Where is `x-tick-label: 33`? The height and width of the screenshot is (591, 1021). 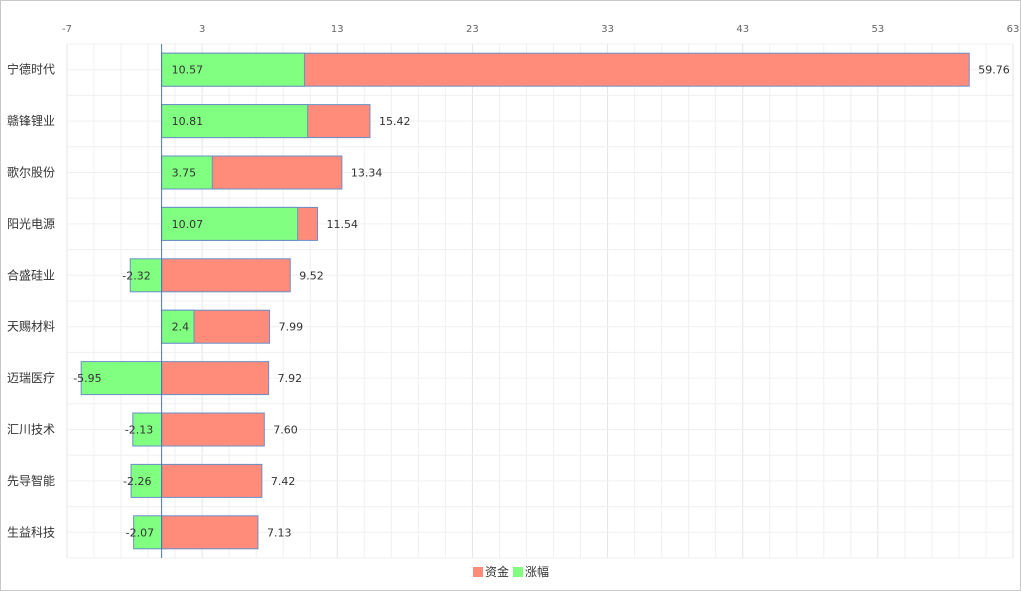
x-tick-label: 33 is located at coordinates (607, 29).